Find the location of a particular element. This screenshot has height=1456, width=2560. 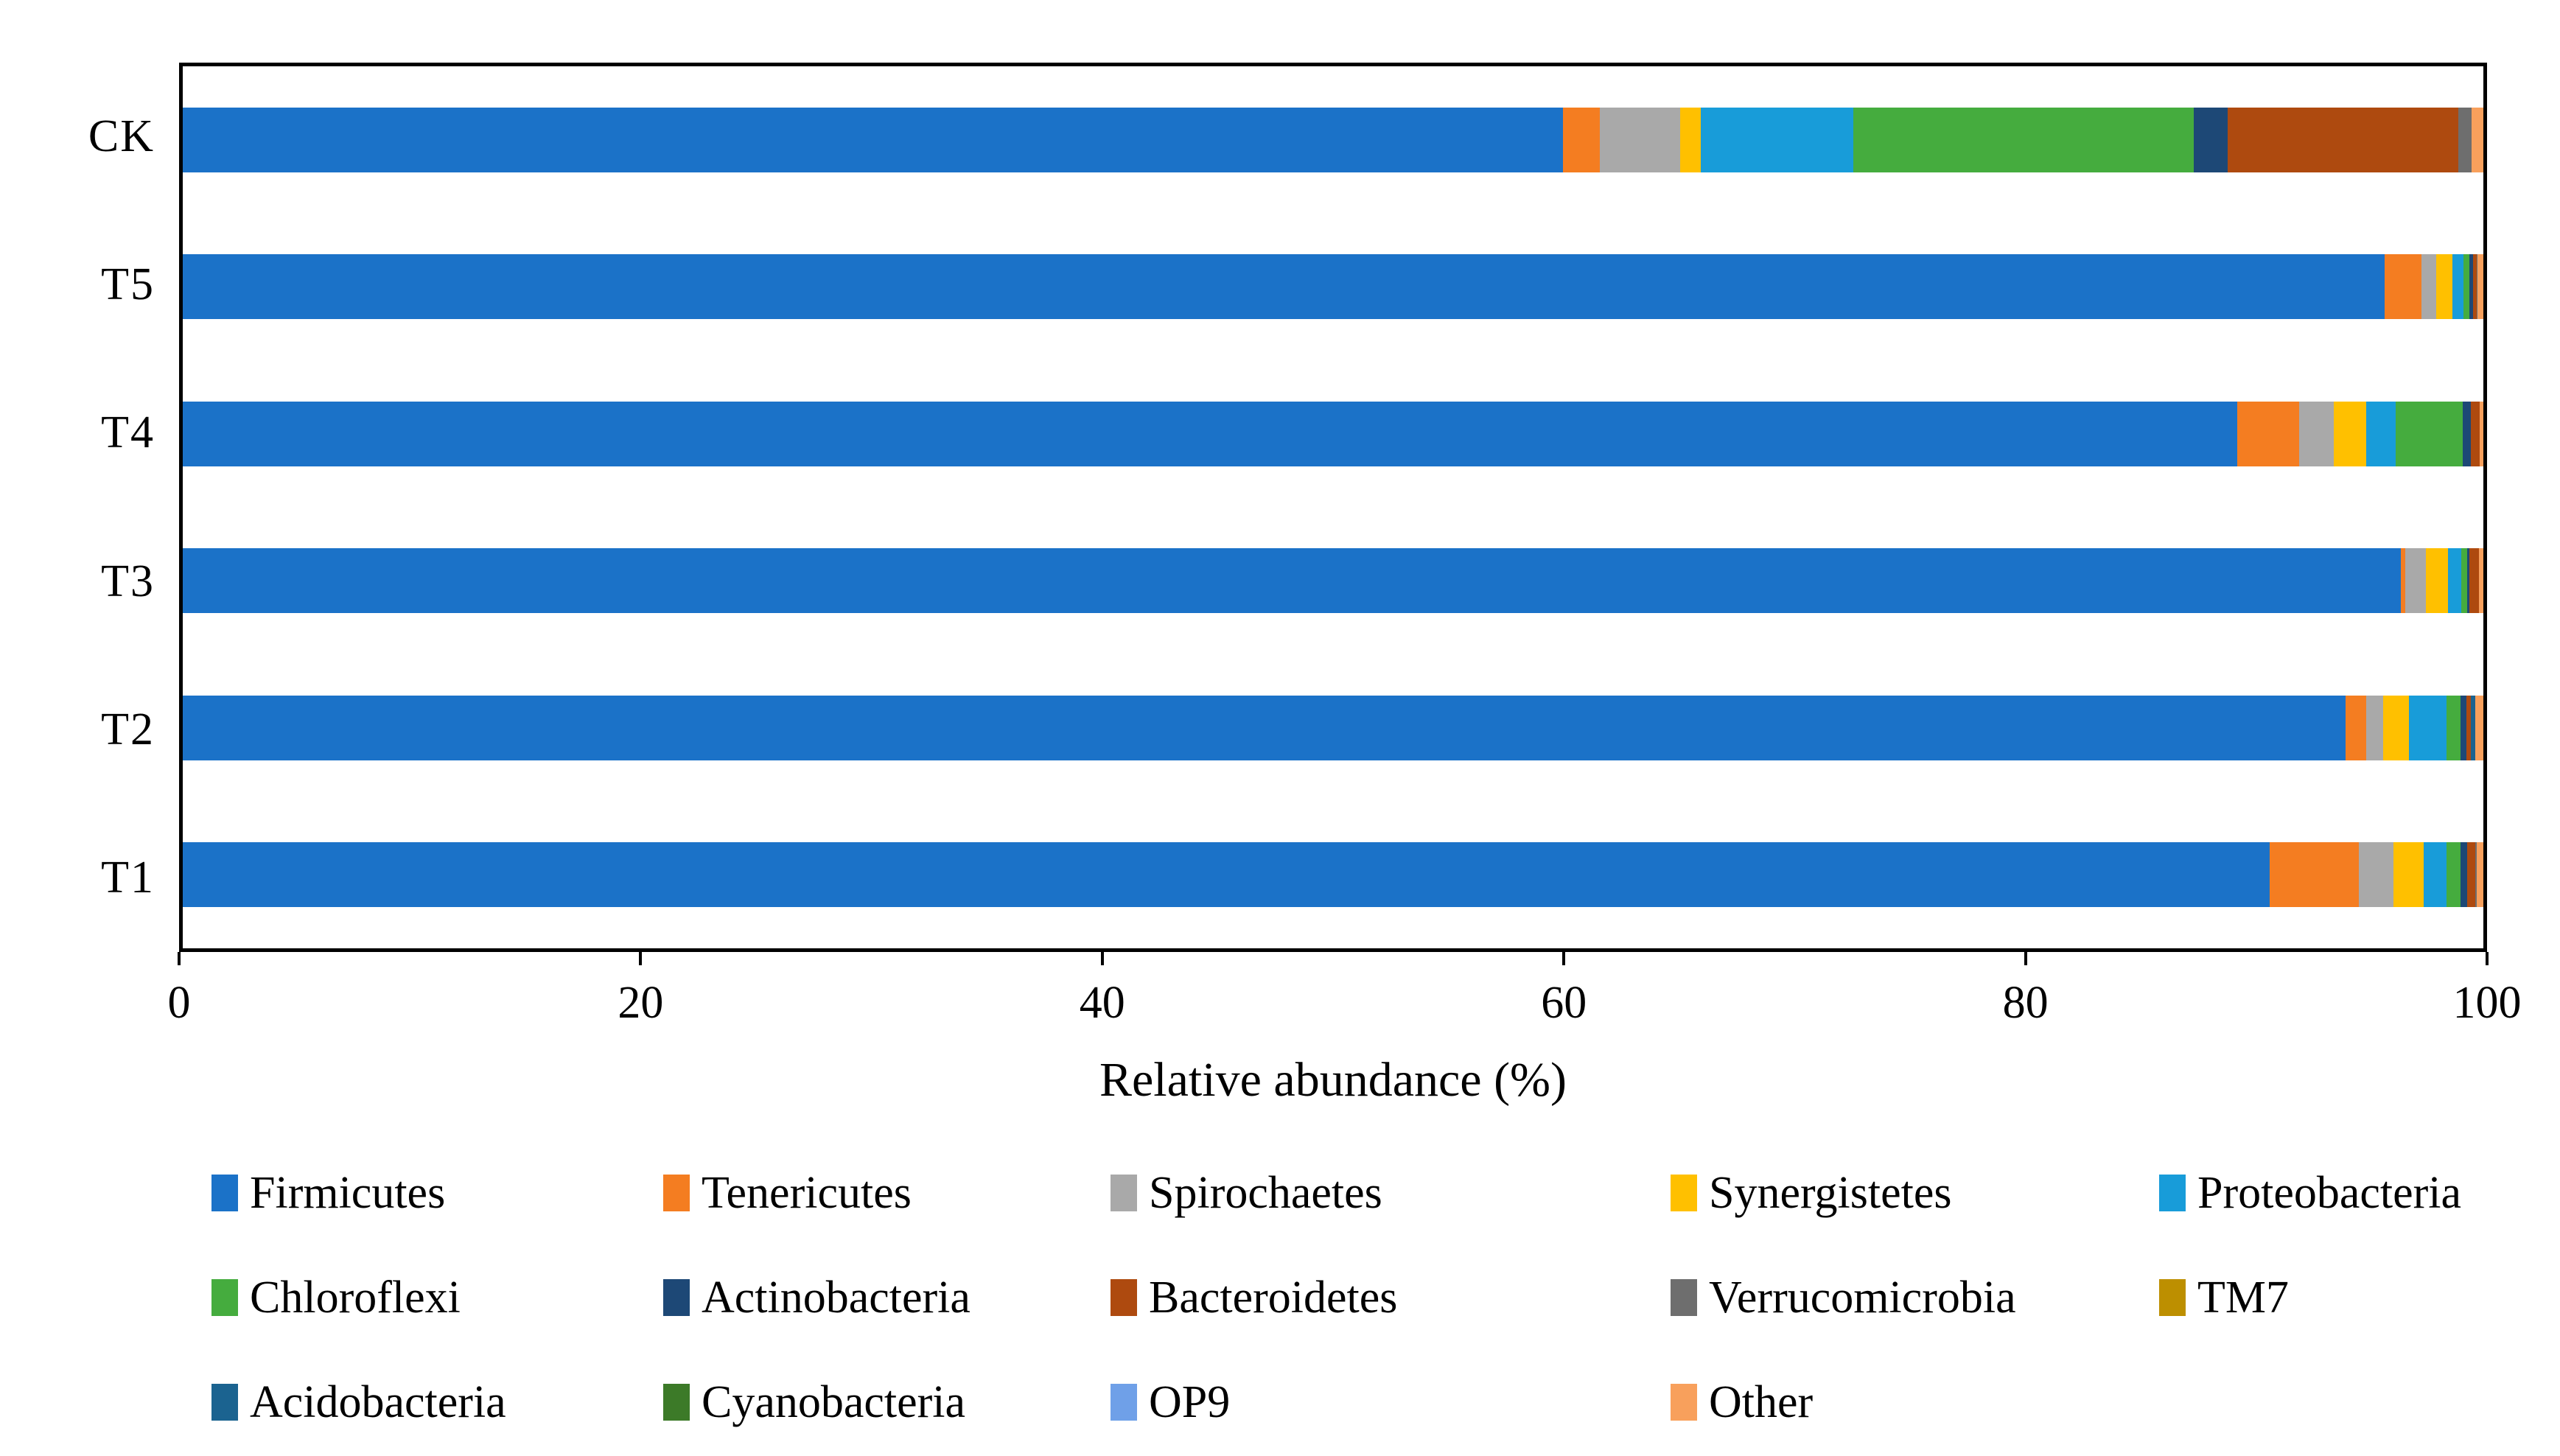

legend-item-firmicutes: Firmicutes is located at coordinates (437, 1193).